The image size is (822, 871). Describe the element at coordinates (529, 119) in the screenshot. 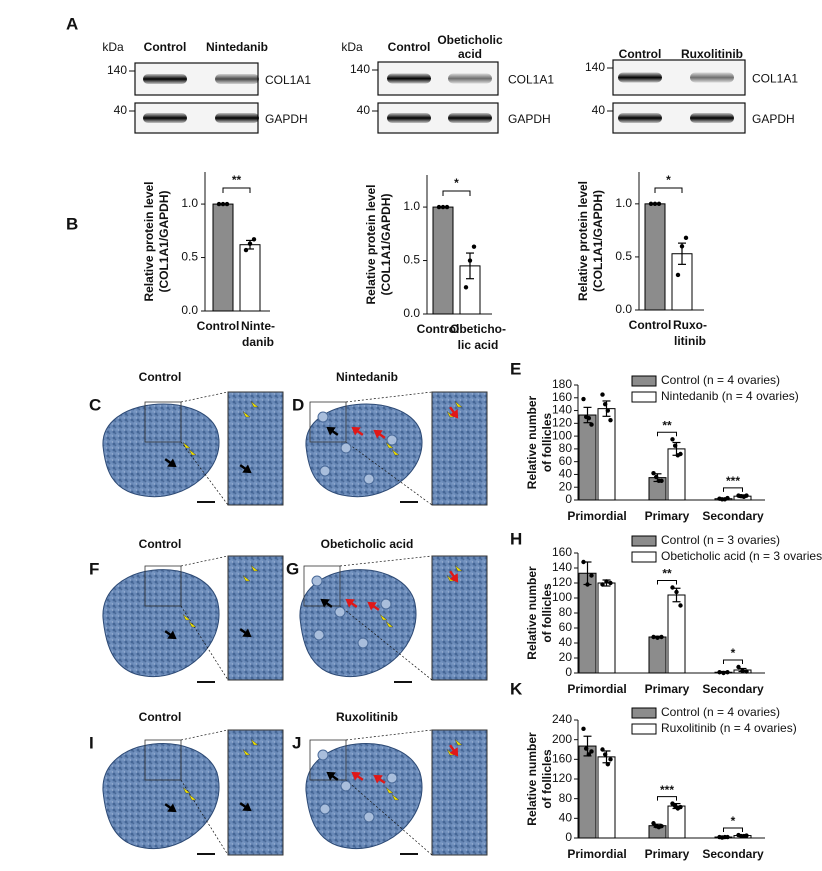

I see `protein-label: GAPDH` at that location.